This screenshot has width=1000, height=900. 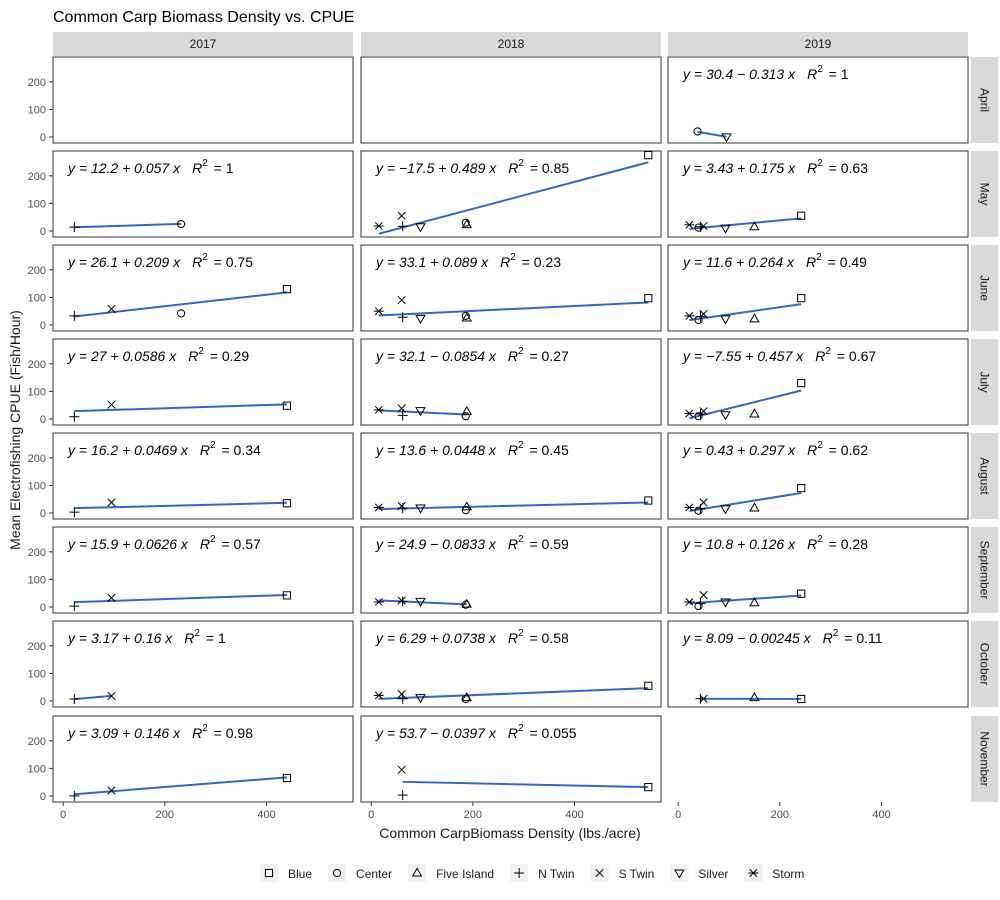 What do you see at coordinates (739, 450) in the screenshot?
I see `equation-text: y = 0.43 + 0.297 x` at bounding box center [739, 450].